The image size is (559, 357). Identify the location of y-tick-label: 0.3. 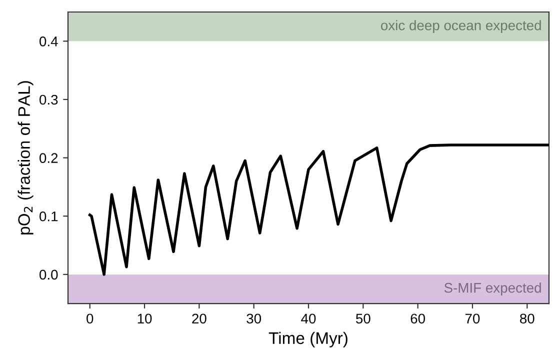
(49, 99).